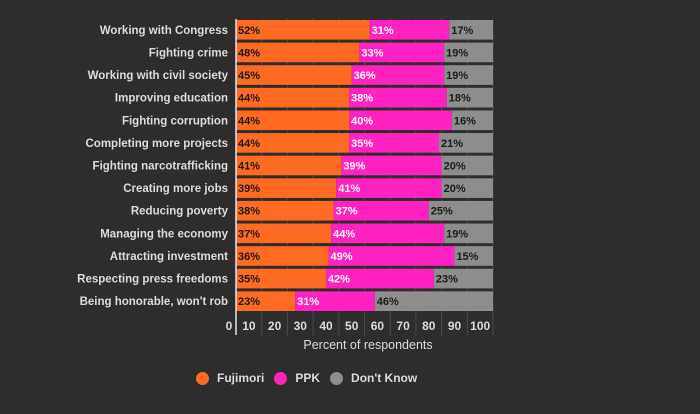  Describe the element at coordinates (403, 326) in the screenshot. I see `tick-label: 70` at that location.